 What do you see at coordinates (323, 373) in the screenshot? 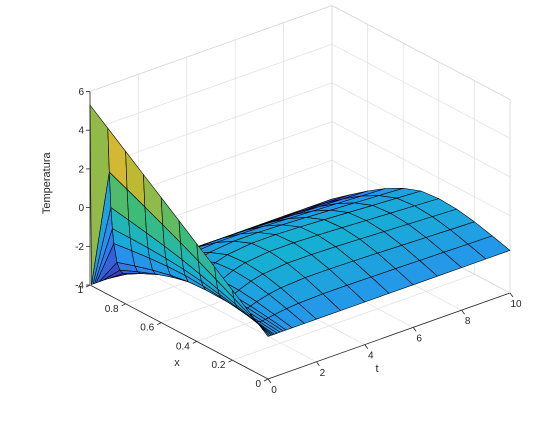
I see `t-tick-label: 2` at bounding box center [323, 373].